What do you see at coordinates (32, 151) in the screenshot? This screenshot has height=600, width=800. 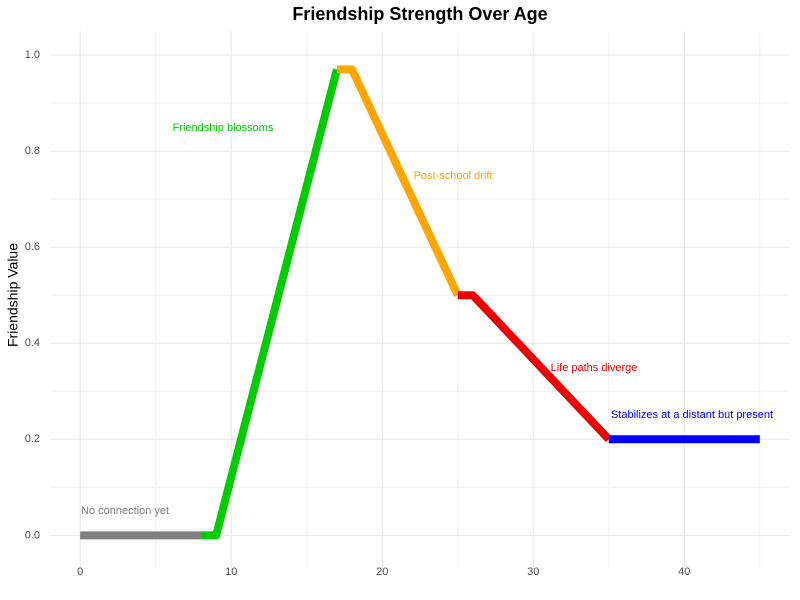 I see `y-tick-label: 0.8` at bounding box center [32, 151].